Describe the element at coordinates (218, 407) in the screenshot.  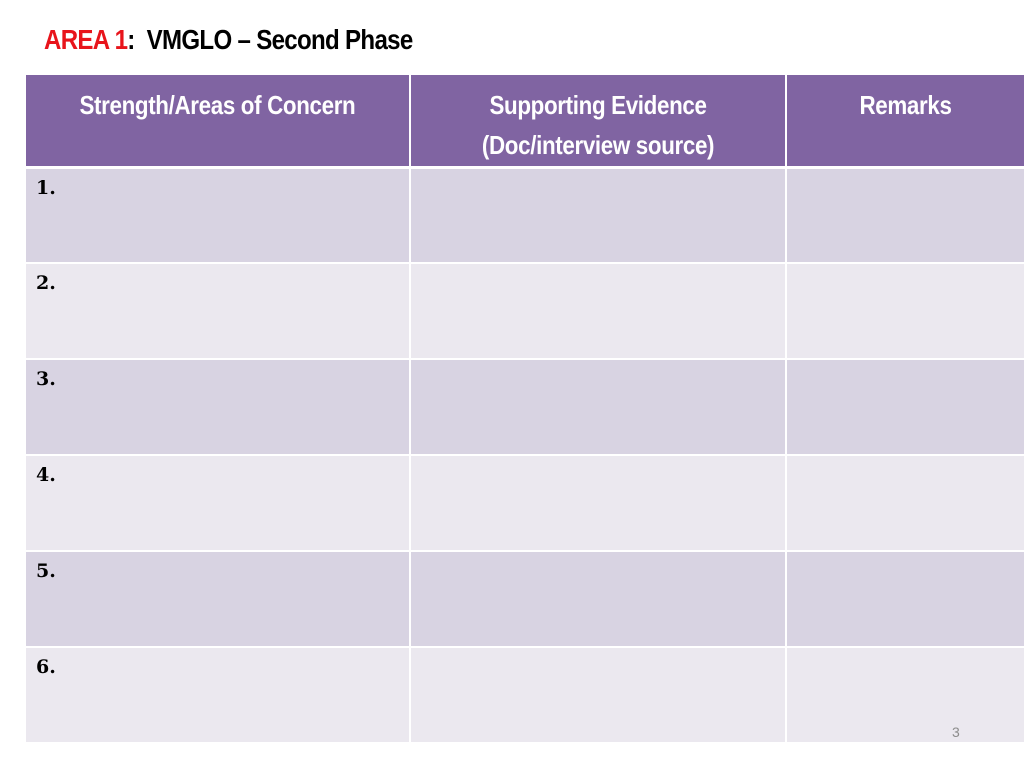
I see `cell-strength: 3.` at that location.